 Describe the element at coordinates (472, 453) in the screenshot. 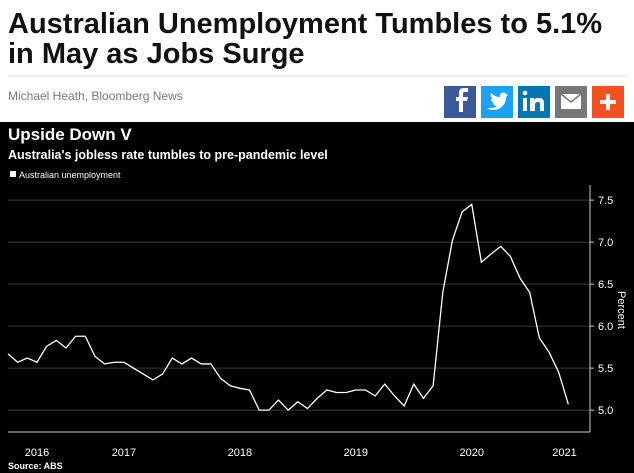

I see `x-tick-label: 2020` at that location.